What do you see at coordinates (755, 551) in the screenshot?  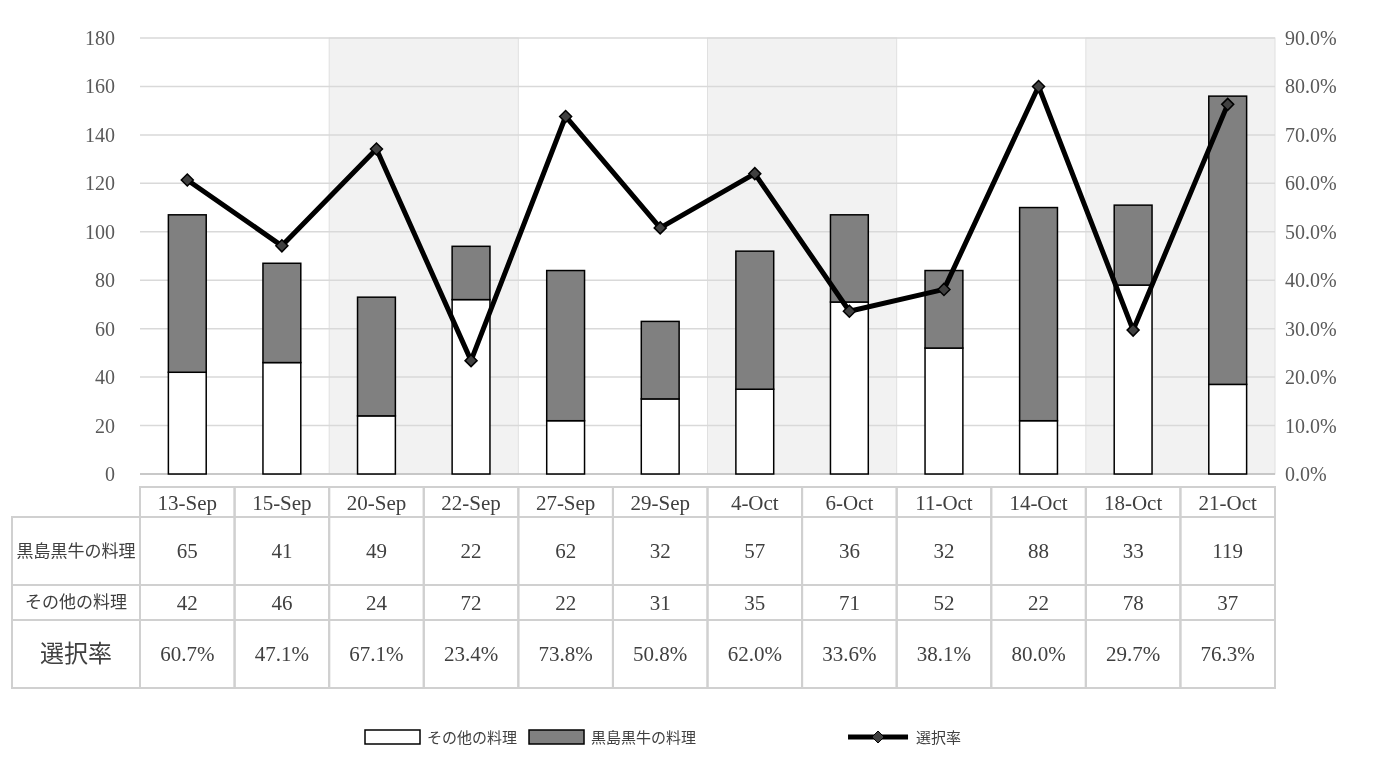 I see `data-label: 57` at bounding box center [755, 551].